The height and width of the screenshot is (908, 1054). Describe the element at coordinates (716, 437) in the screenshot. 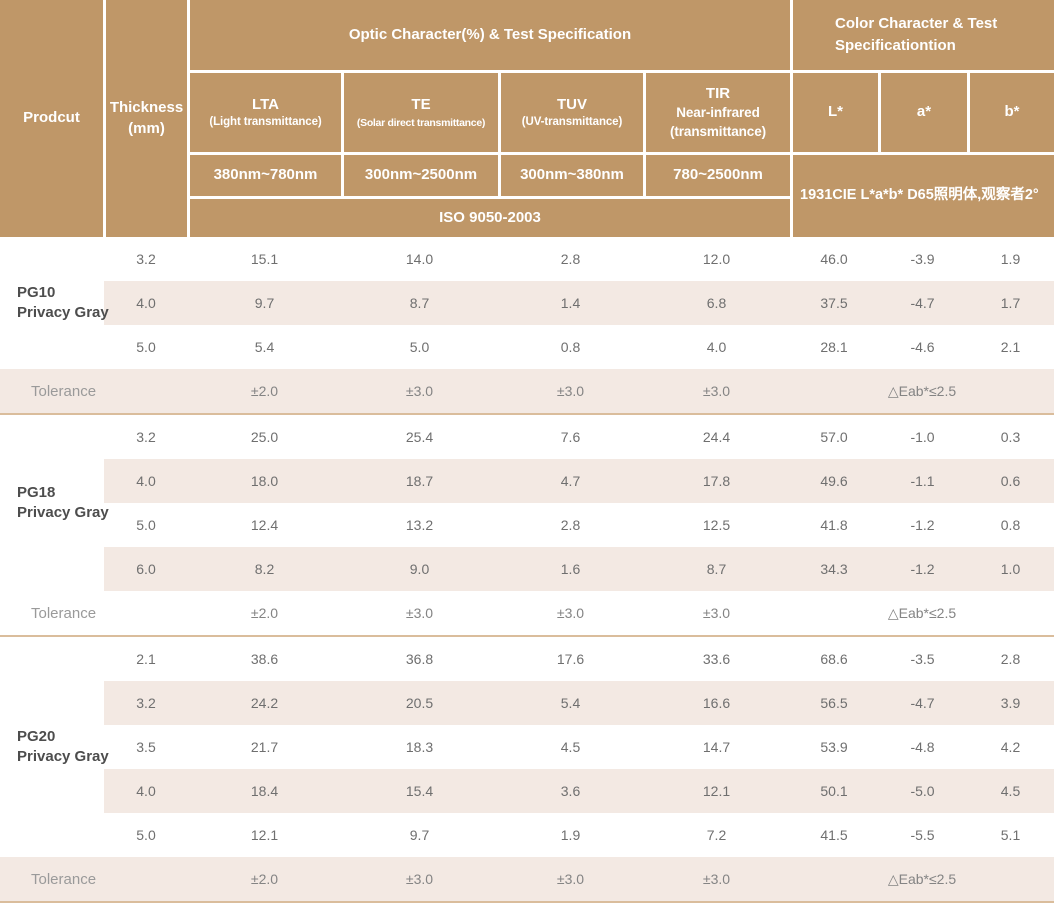

I see `value-cell: 24.4` at that location.